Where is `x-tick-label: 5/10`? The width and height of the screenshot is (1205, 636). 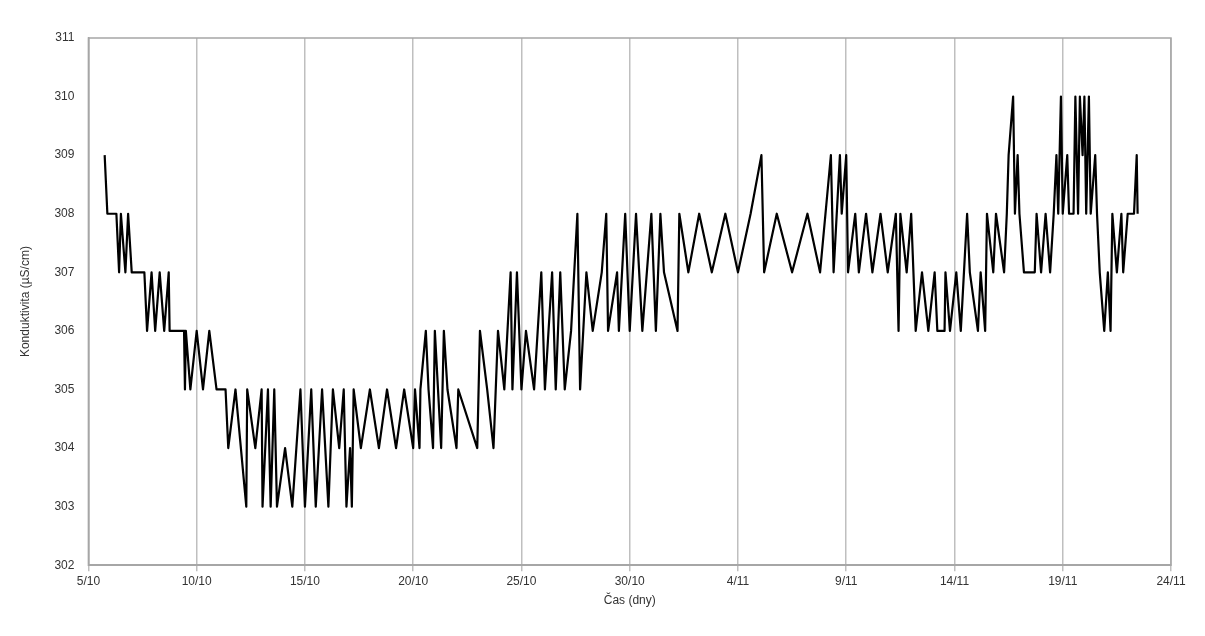 x-tick-label: 5/10 is located at coordinates (88, 580).